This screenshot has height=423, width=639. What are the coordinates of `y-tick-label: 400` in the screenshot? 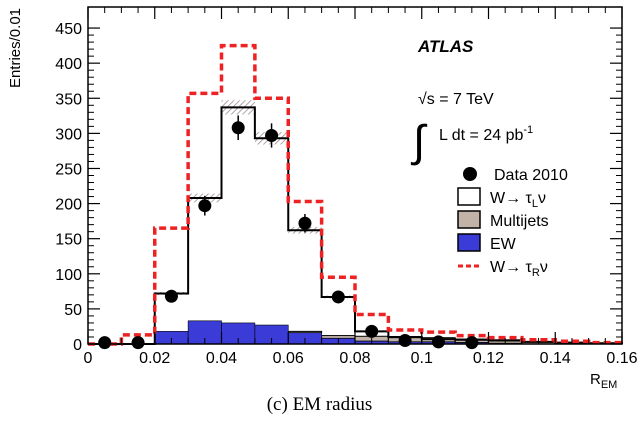 It's located at (68, 64).